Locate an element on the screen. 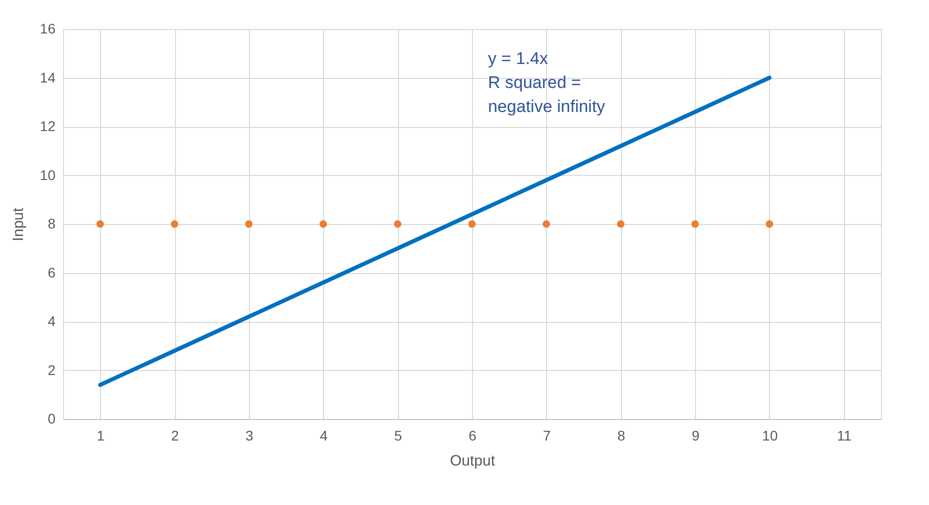 The height and width of the screenshot is (505, 929). x-tick-label: 9 is located at coordinates (696, 436).